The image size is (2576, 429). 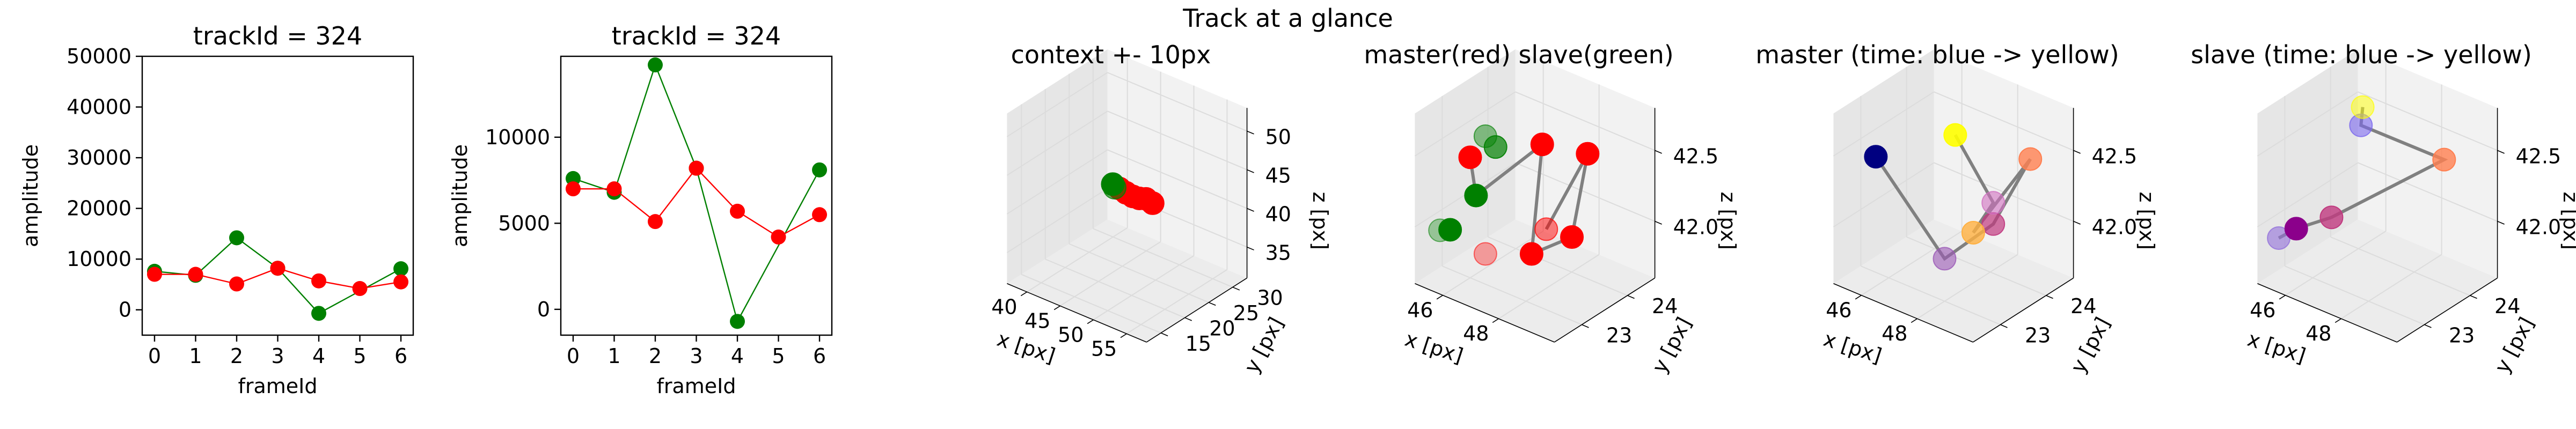 What do you see at coordinates (277, 386) in the screenshot?
I see `x-axis-label: frameId` at bounding box center [277, 386].